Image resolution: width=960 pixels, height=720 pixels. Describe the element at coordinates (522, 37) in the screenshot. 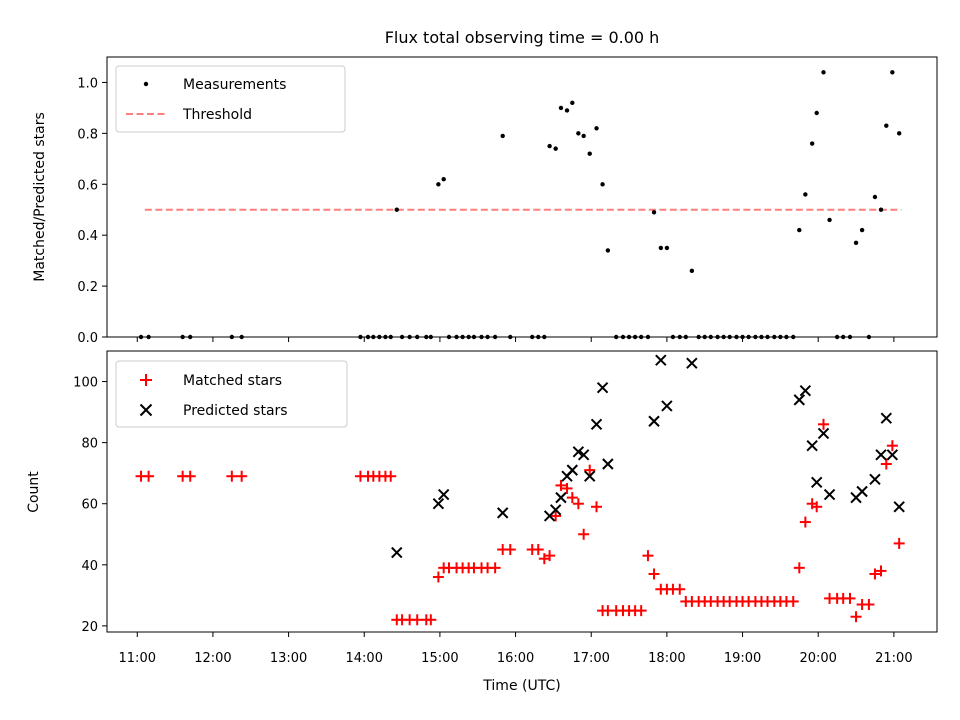

I see `figure-title: Flux total observing time = 0.00 h` at that location.